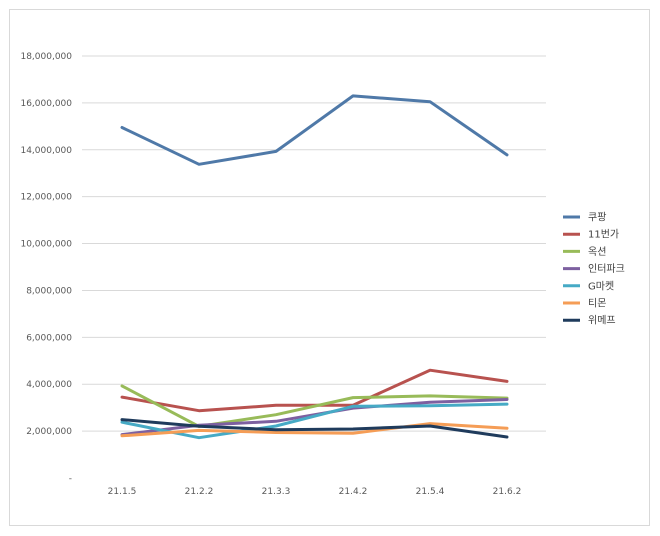 This screenshot has width=660, height=536. I want to click on x-tick-label: 21.3.3, so click(276, 492).